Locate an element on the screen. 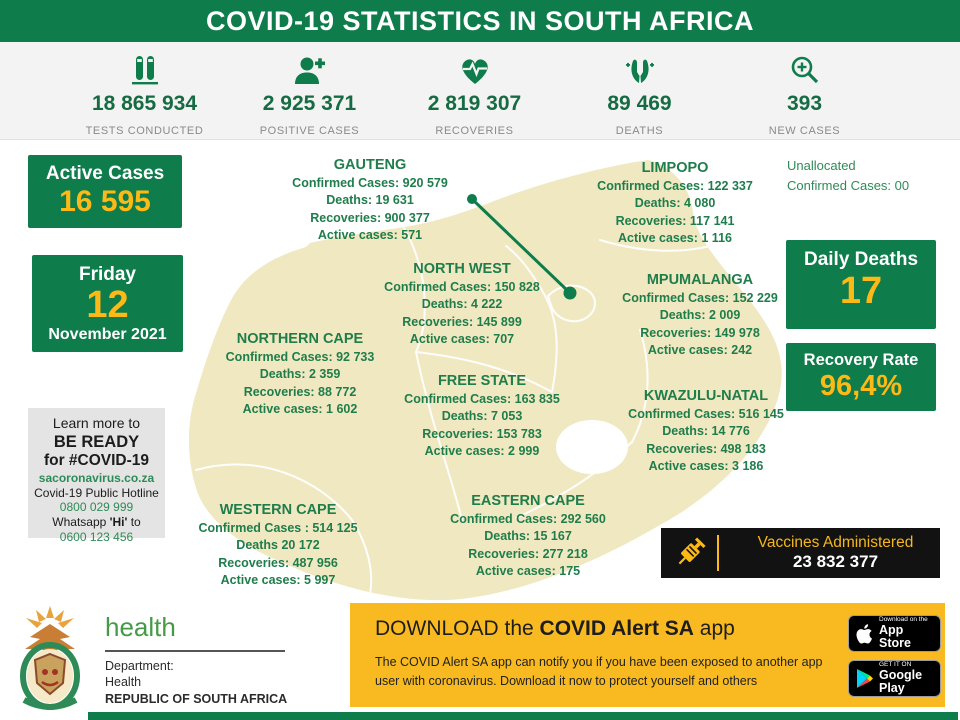  recovery-rate-box: Recovery Rate 96,4% is located at coordinates (861, 377).